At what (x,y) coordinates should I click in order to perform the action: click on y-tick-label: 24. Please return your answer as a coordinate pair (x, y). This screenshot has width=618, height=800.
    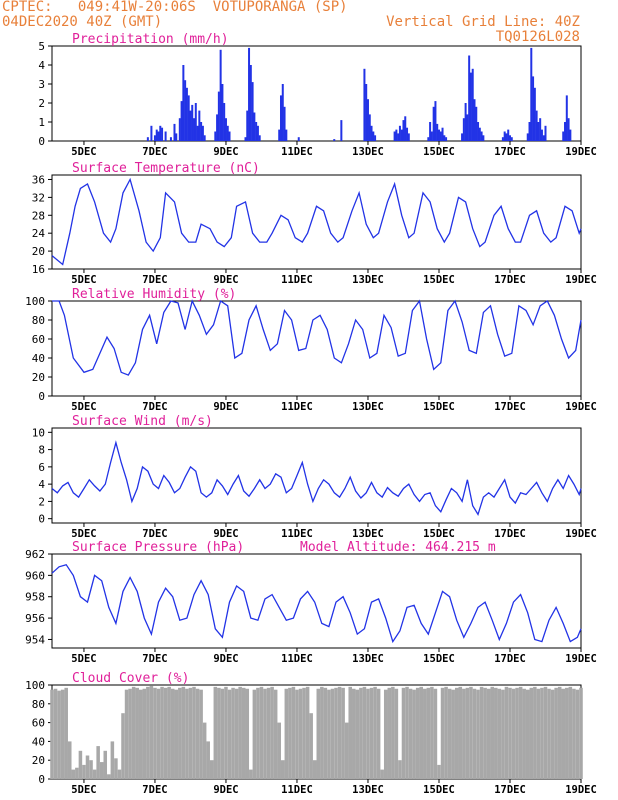
    Looking at the image, I should click on (39, 233).